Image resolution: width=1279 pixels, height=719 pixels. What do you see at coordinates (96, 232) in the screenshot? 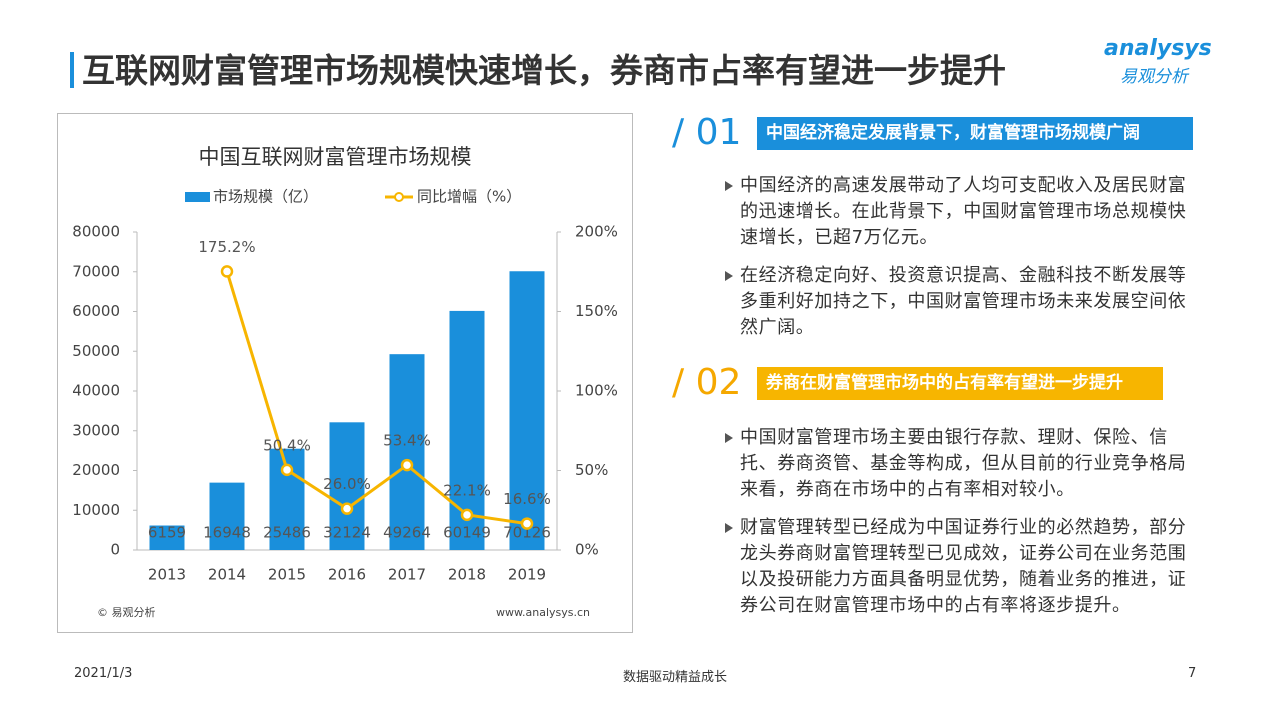
I see `y-tick-label: 80000` at bounding box center [96, 232].